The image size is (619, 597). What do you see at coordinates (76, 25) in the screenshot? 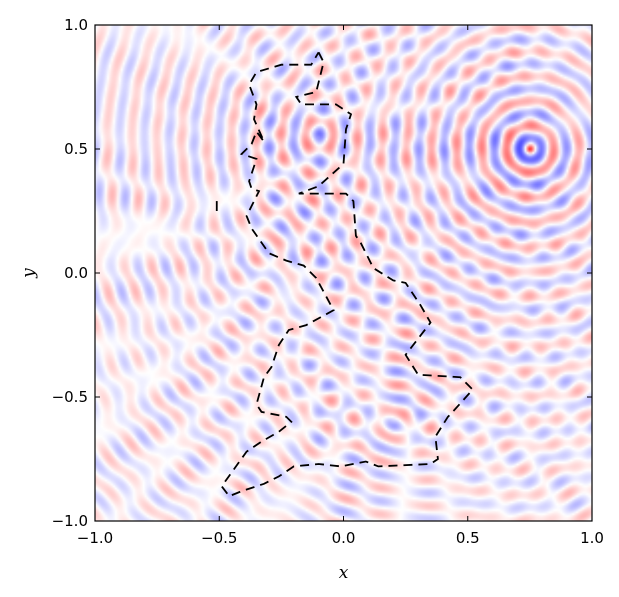
I see `y-tick-label: 1.0` at bounding box center [76, 25].